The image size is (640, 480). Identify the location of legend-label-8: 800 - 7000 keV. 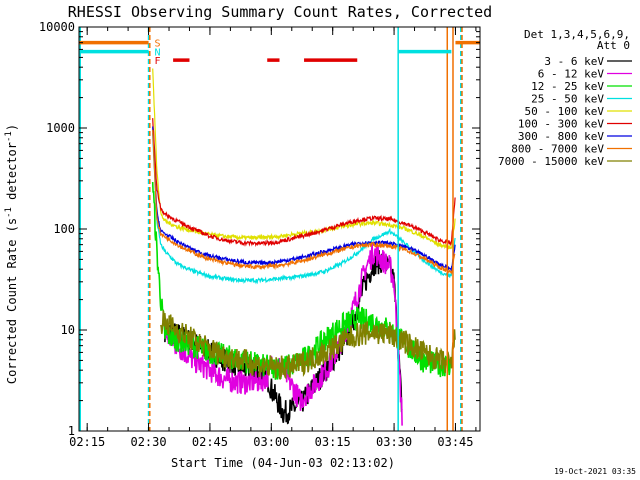
(557, 149).